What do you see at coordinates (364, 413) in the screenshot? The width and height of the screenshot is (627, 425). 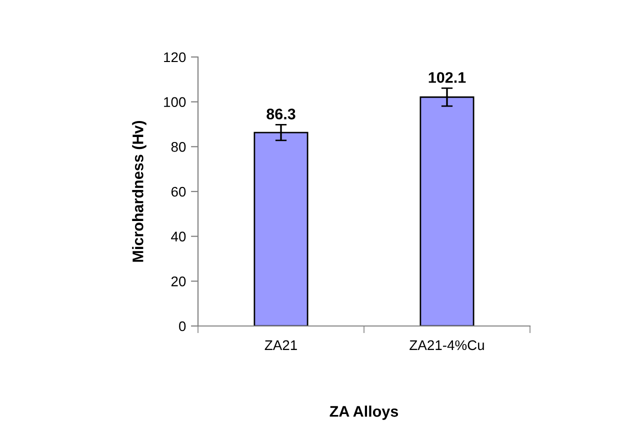 I see `x-axis-title: ZA Alloys` at bounding box center [364, 413].